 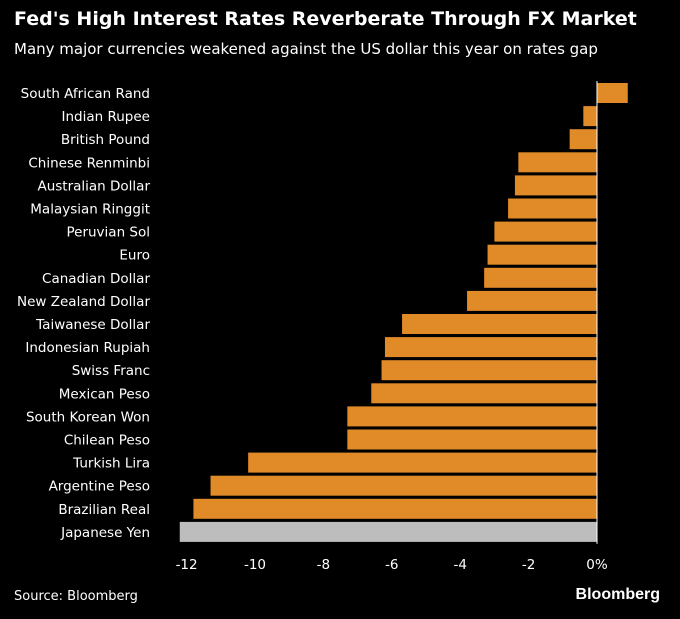 What do you see at coordinates (106, 117) in the screenshot?
I see `category-label: Indian Rupee` at bounding box center [106, 117].